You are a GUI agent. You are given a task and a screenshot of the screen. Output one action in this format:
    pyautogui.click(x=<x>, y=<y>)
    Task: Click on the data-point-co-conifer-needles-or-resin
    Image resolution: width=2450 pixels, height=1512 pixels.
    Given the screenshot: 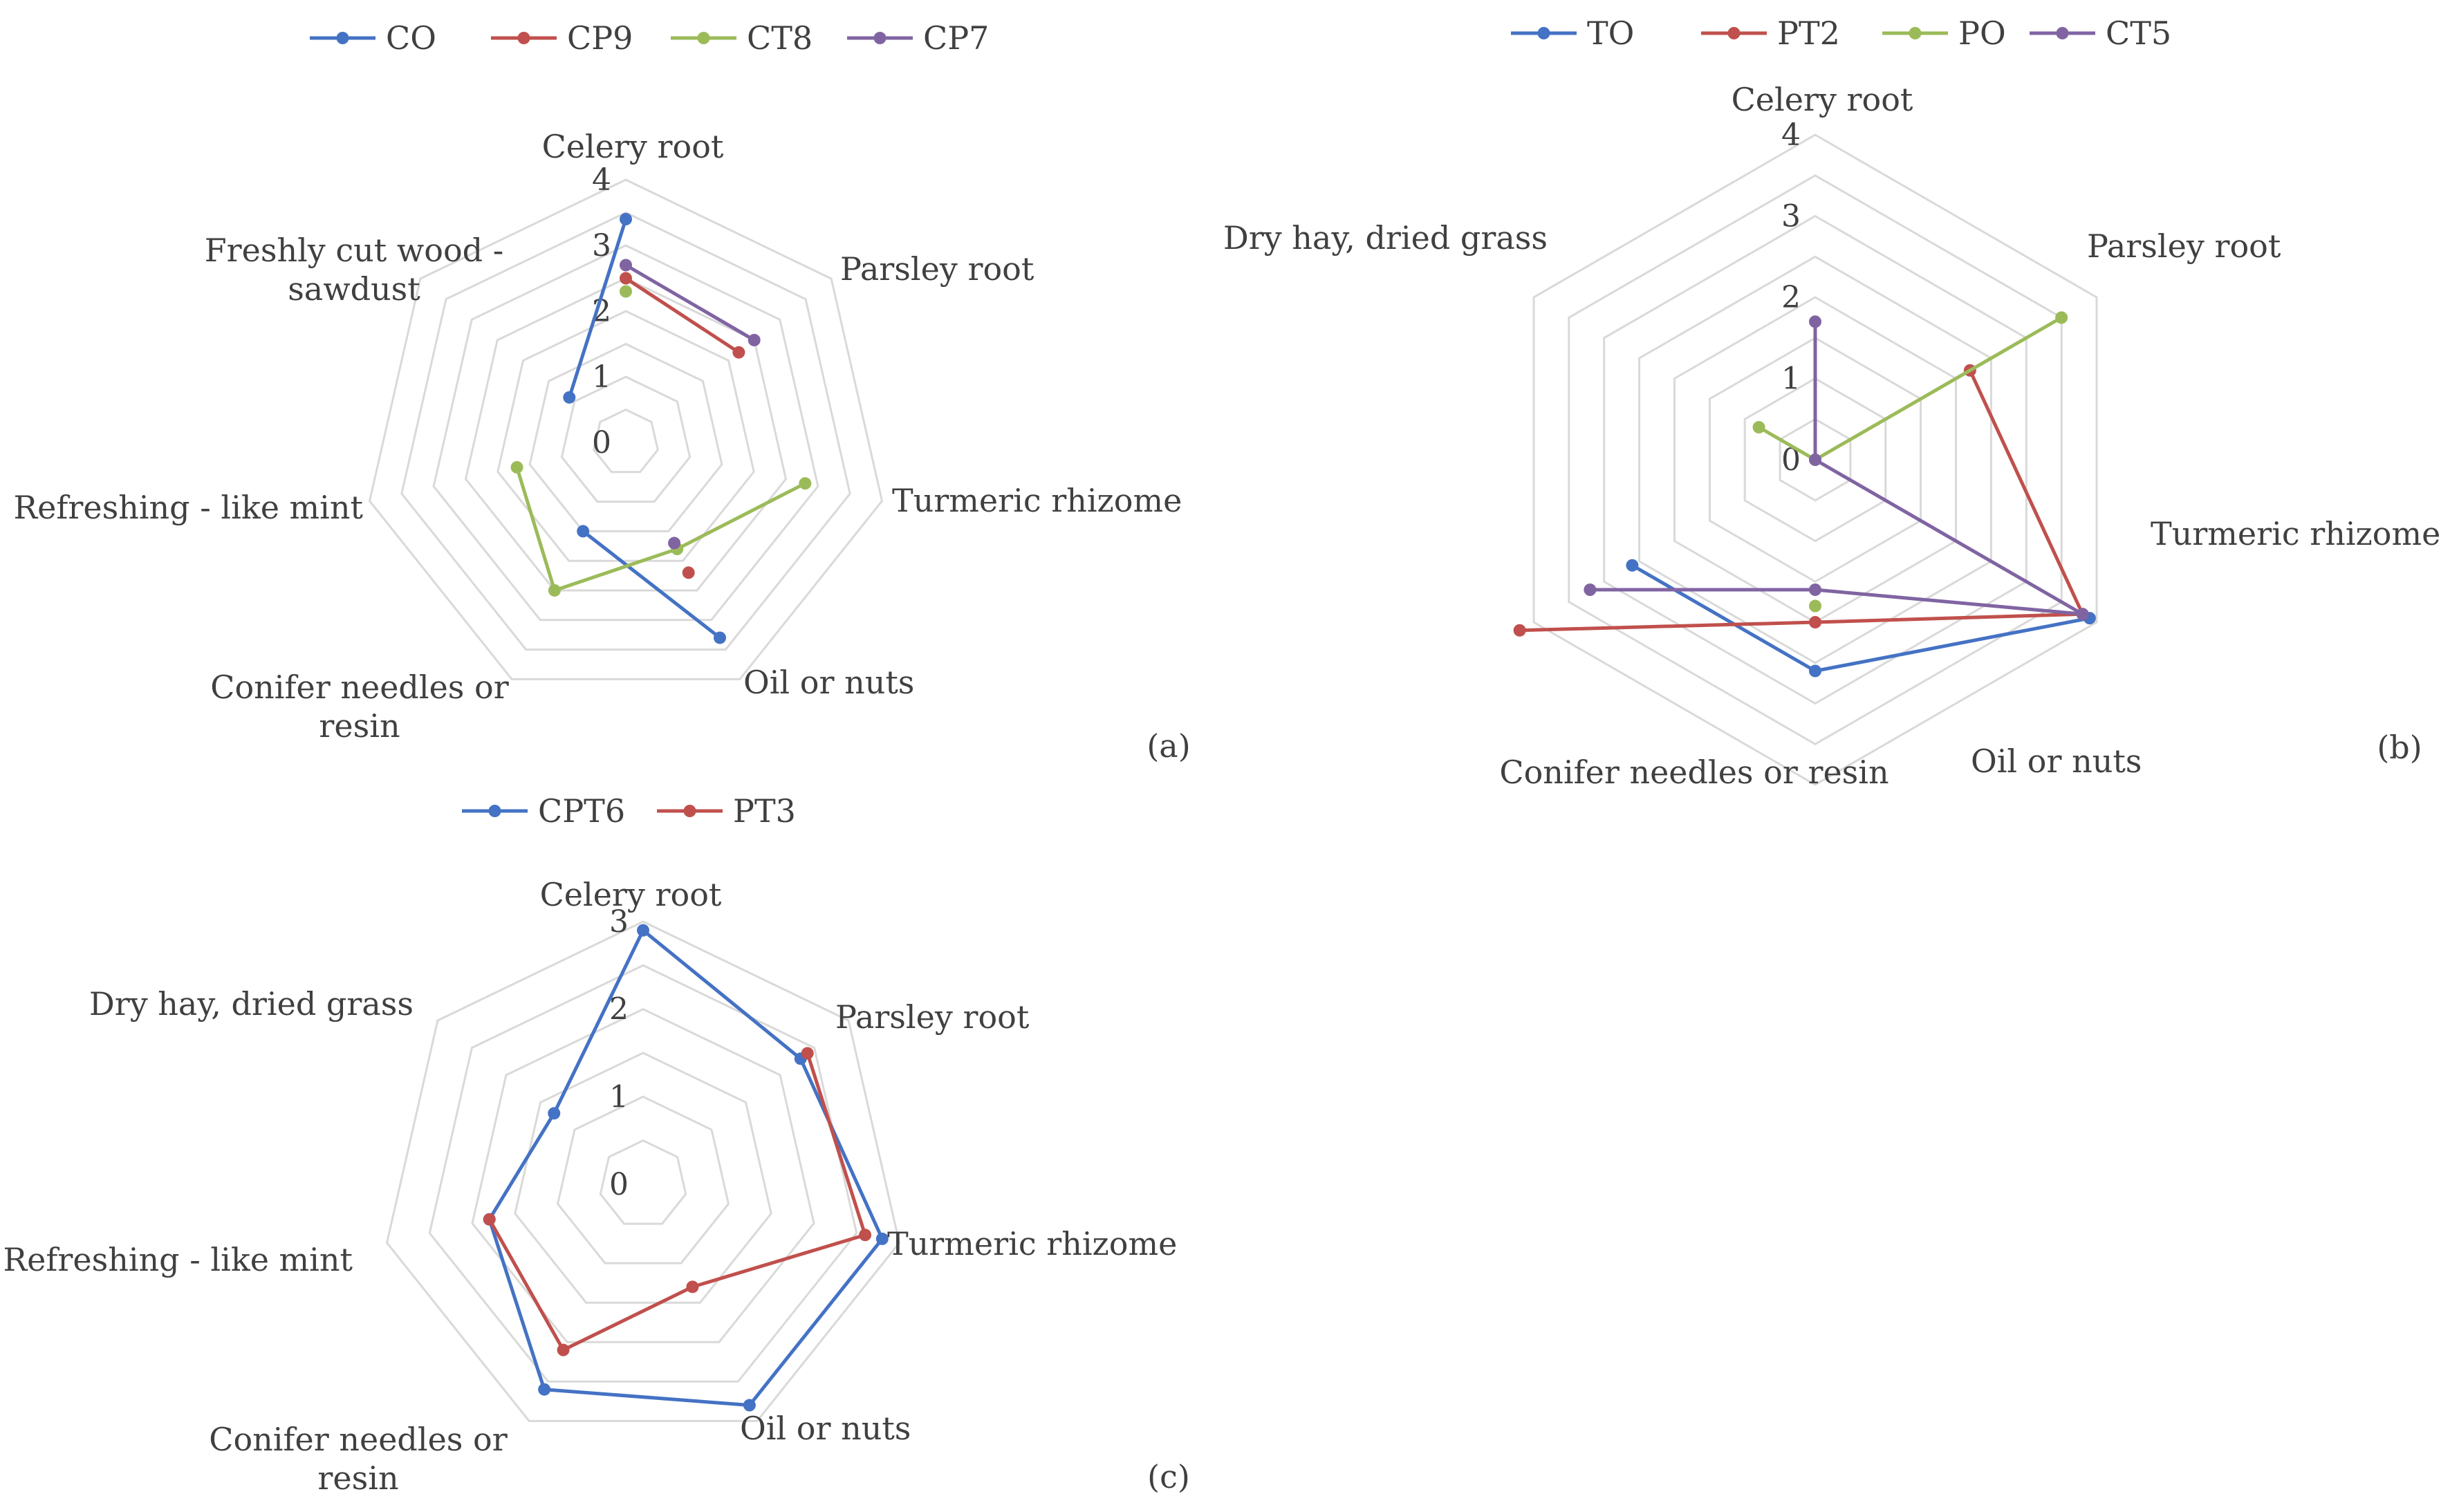 What is the action you would take?
    pyautogui.click(x=583, y=531)
    